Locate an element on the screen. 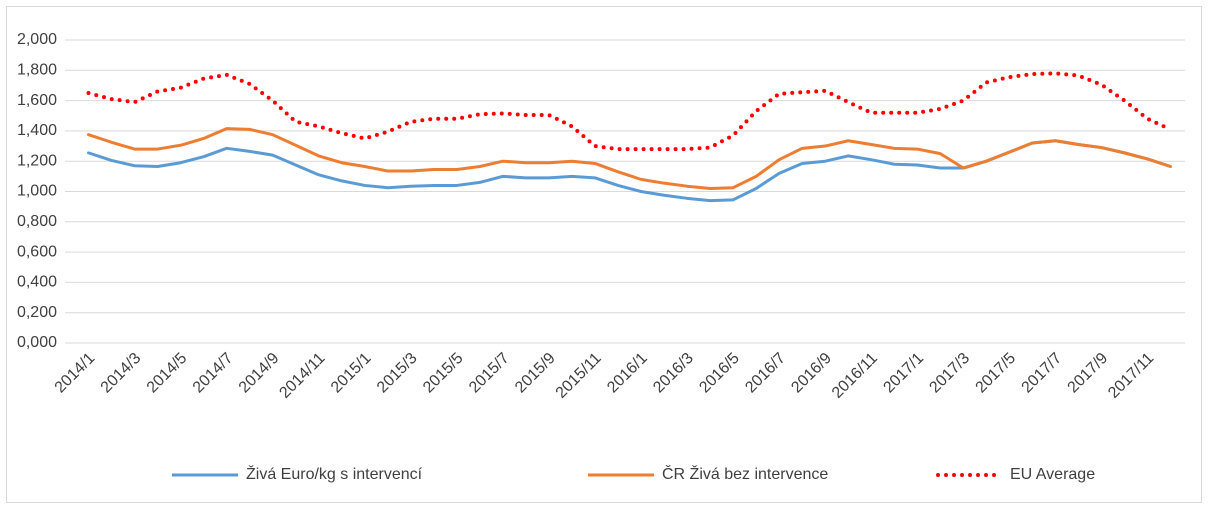 Image resolution: width=1208 pixels, height=509 pixels. y-tick-label: 1,200 is located at coordinates (37, 160).